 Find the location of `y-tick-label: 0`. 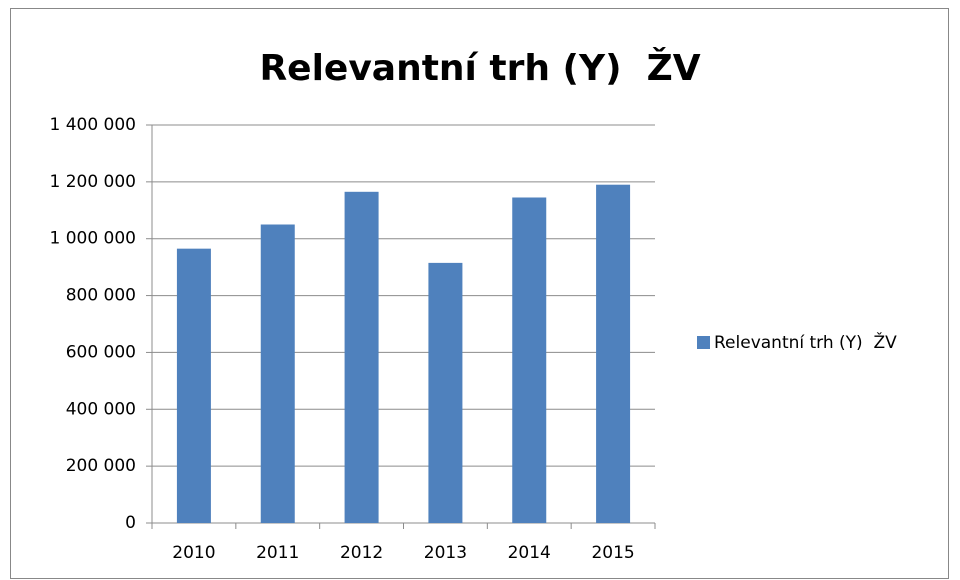

y-tick-label: 0 is located at coordinates (130, 523).